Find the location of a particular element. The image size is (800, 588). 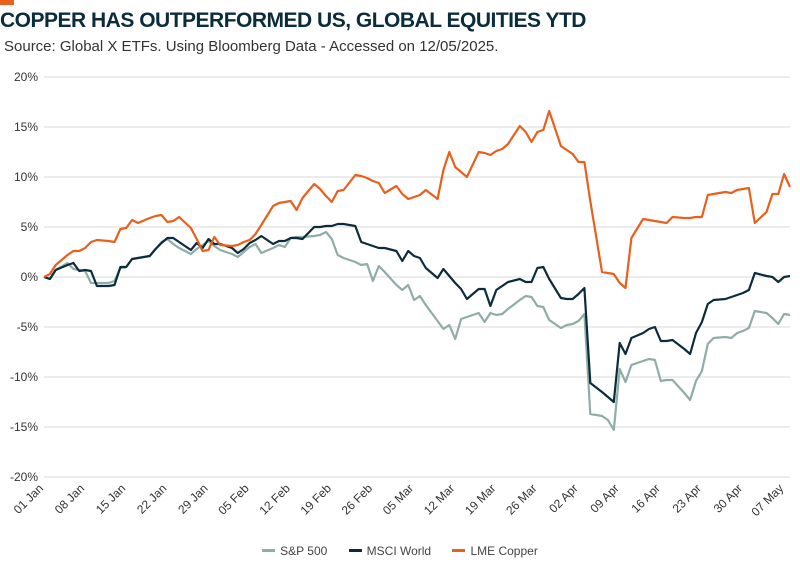

legend-item-lme-copper: LME Copper is located at coordinates (495, 550).